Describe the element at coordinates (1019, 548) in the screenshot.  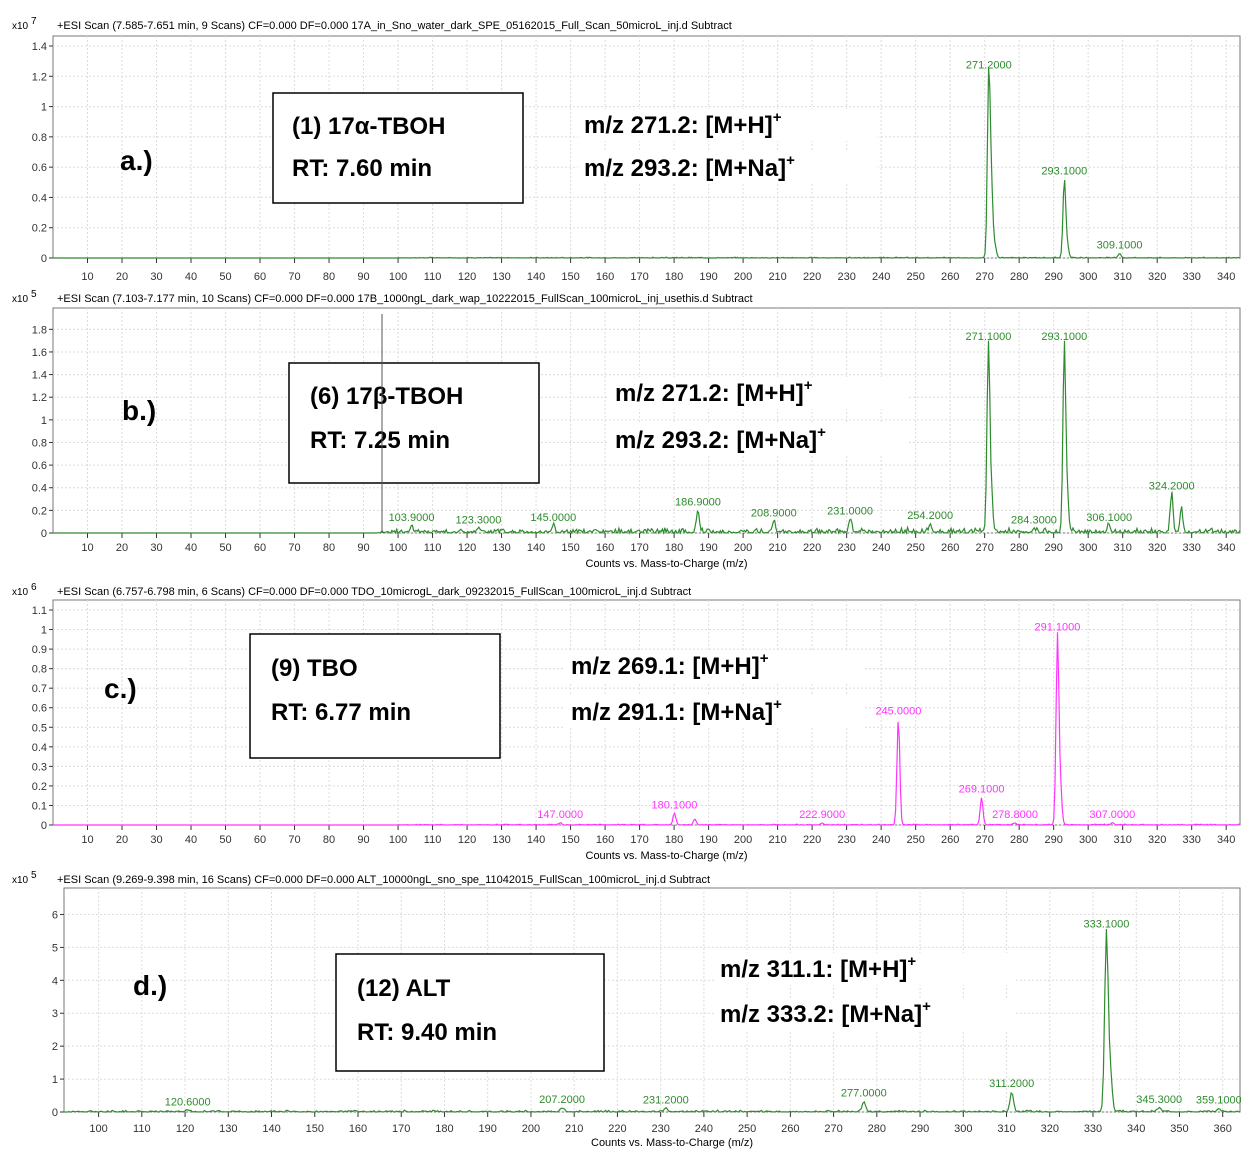
I see `x-tick-label: 280` at that location.